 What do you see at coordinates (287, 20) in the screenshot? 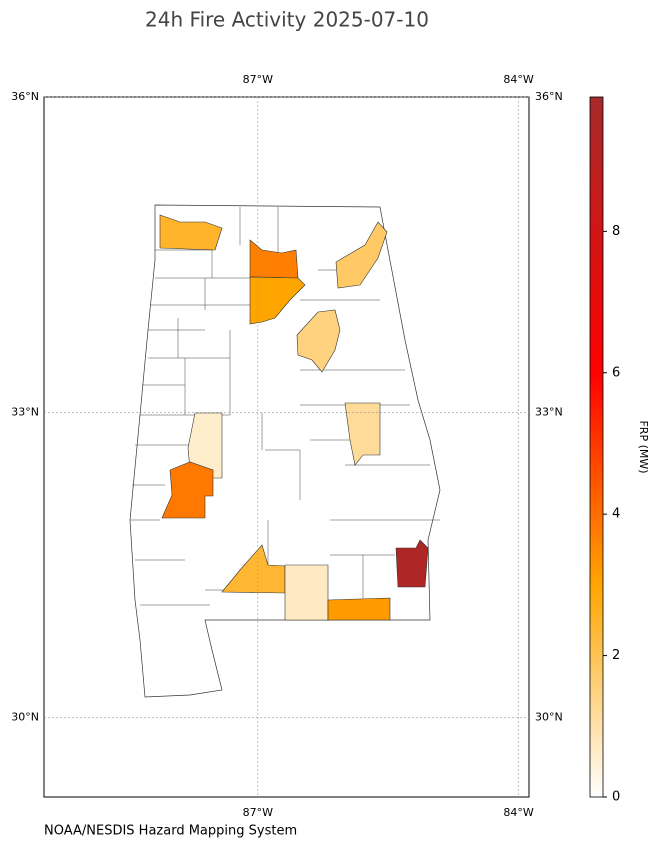
I see `title: 24h Fire Activity 2025-07-10` at bounding box center [287, 20].